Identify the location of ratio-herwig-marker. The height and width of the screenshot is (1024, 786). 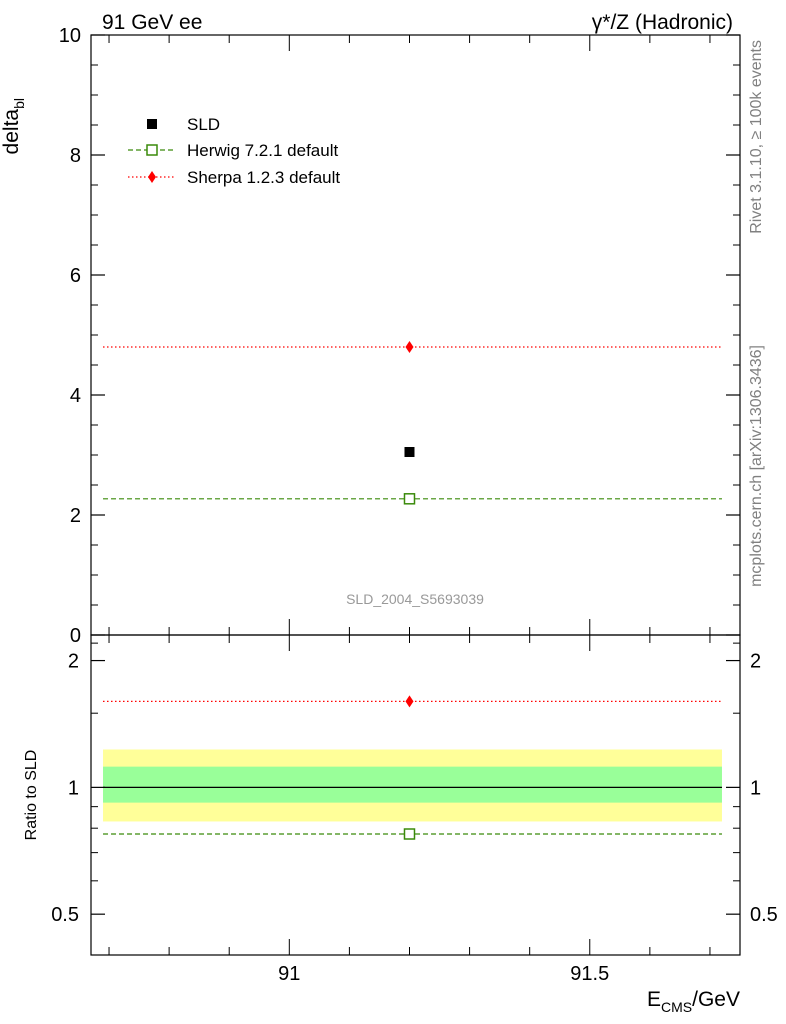
(409, 834).